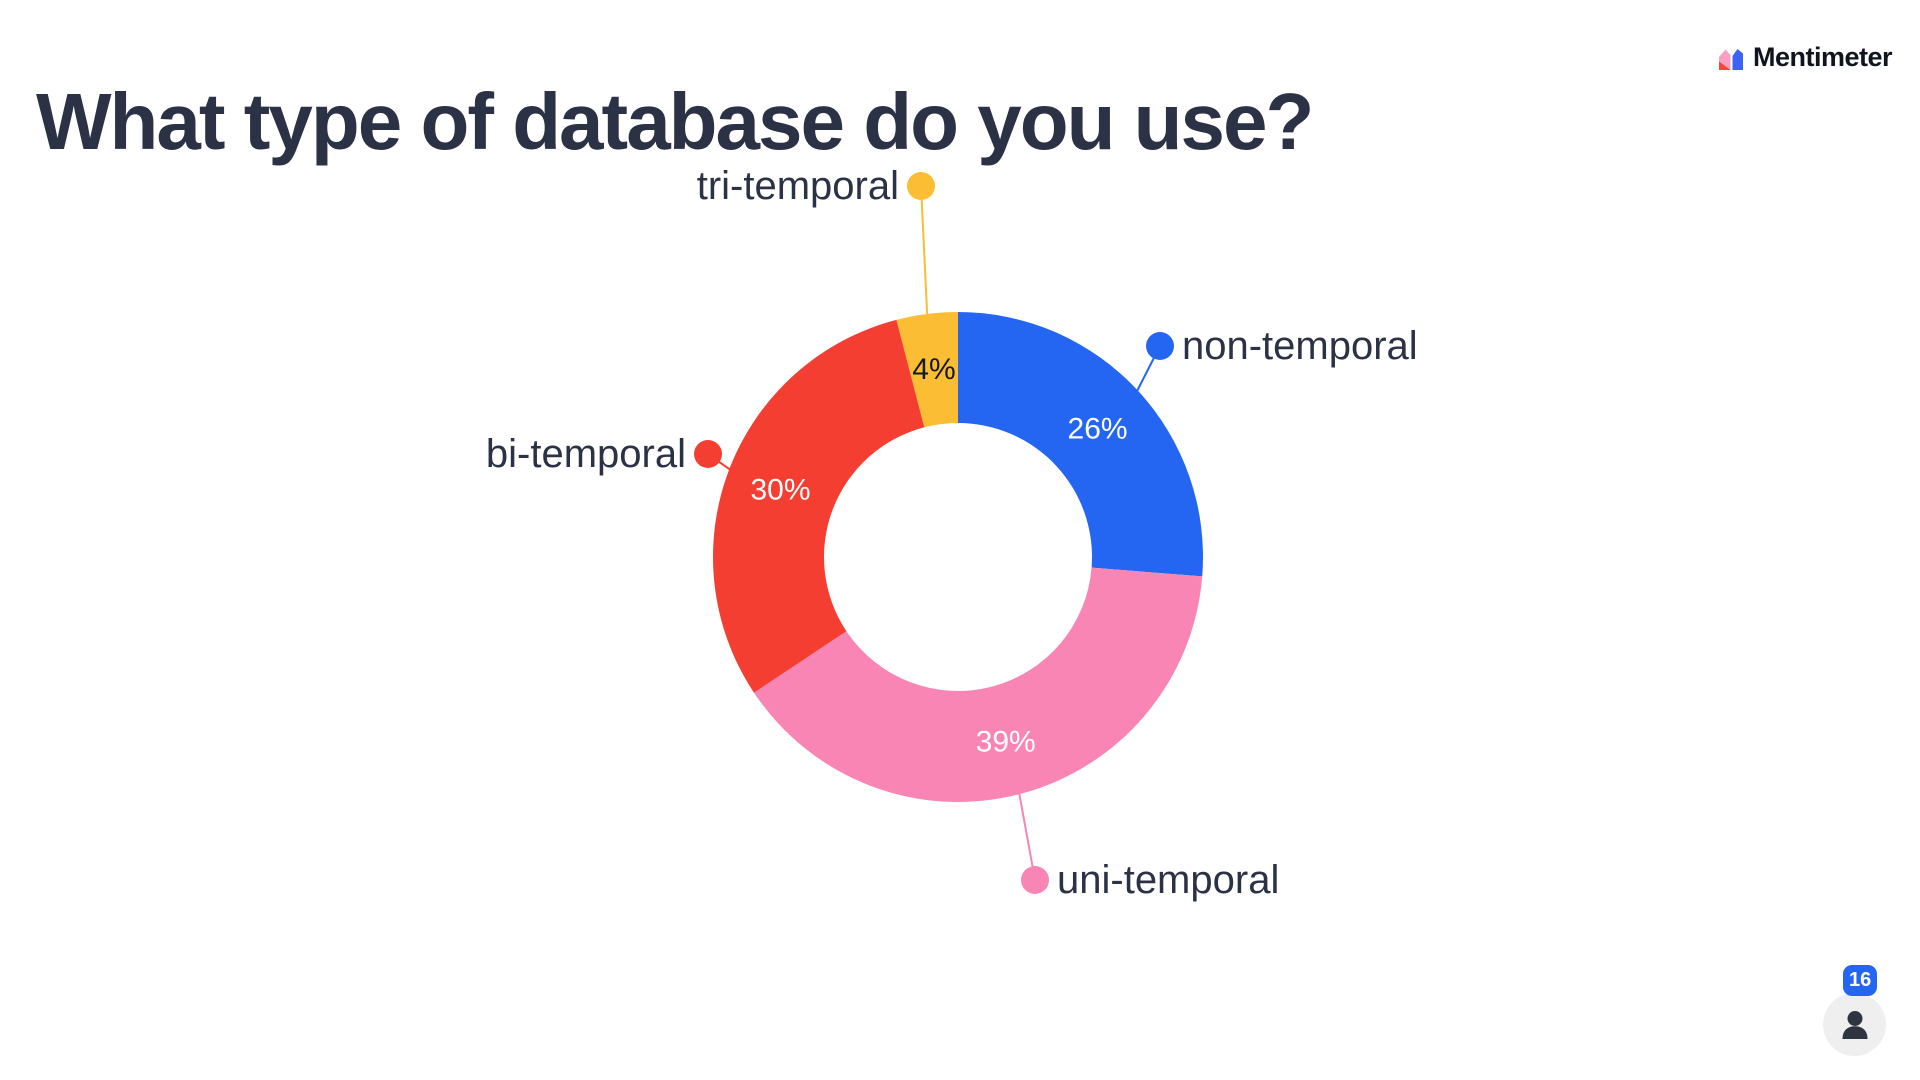 The image size is (1920, 1080). Describe the element at coordinates (1006, 741) in the screenshot. I see `slice-value-label-uni-temporal: 39%` at that location.